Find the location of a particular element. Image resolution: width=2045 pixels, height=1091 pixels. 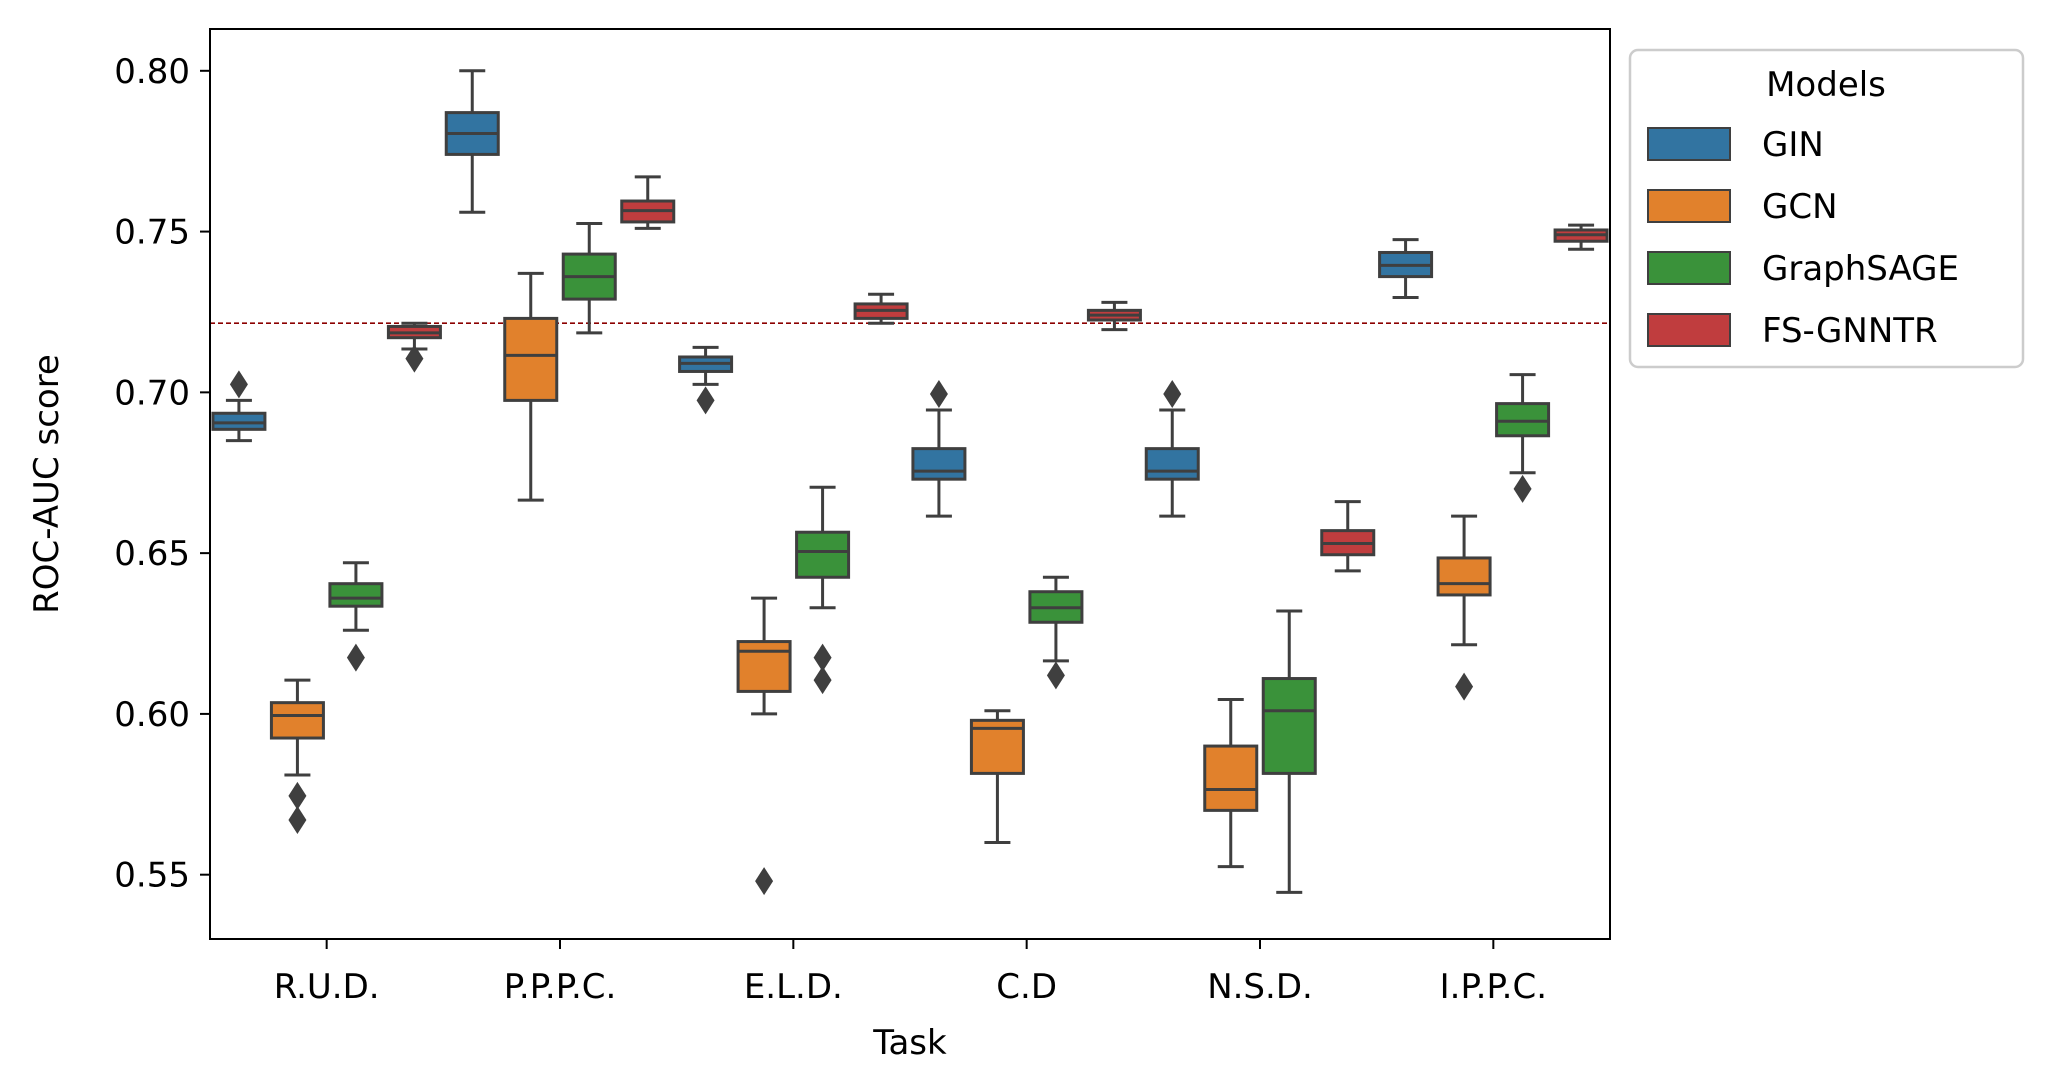

legend-label: GIN is located at coordinates (1793, 145).